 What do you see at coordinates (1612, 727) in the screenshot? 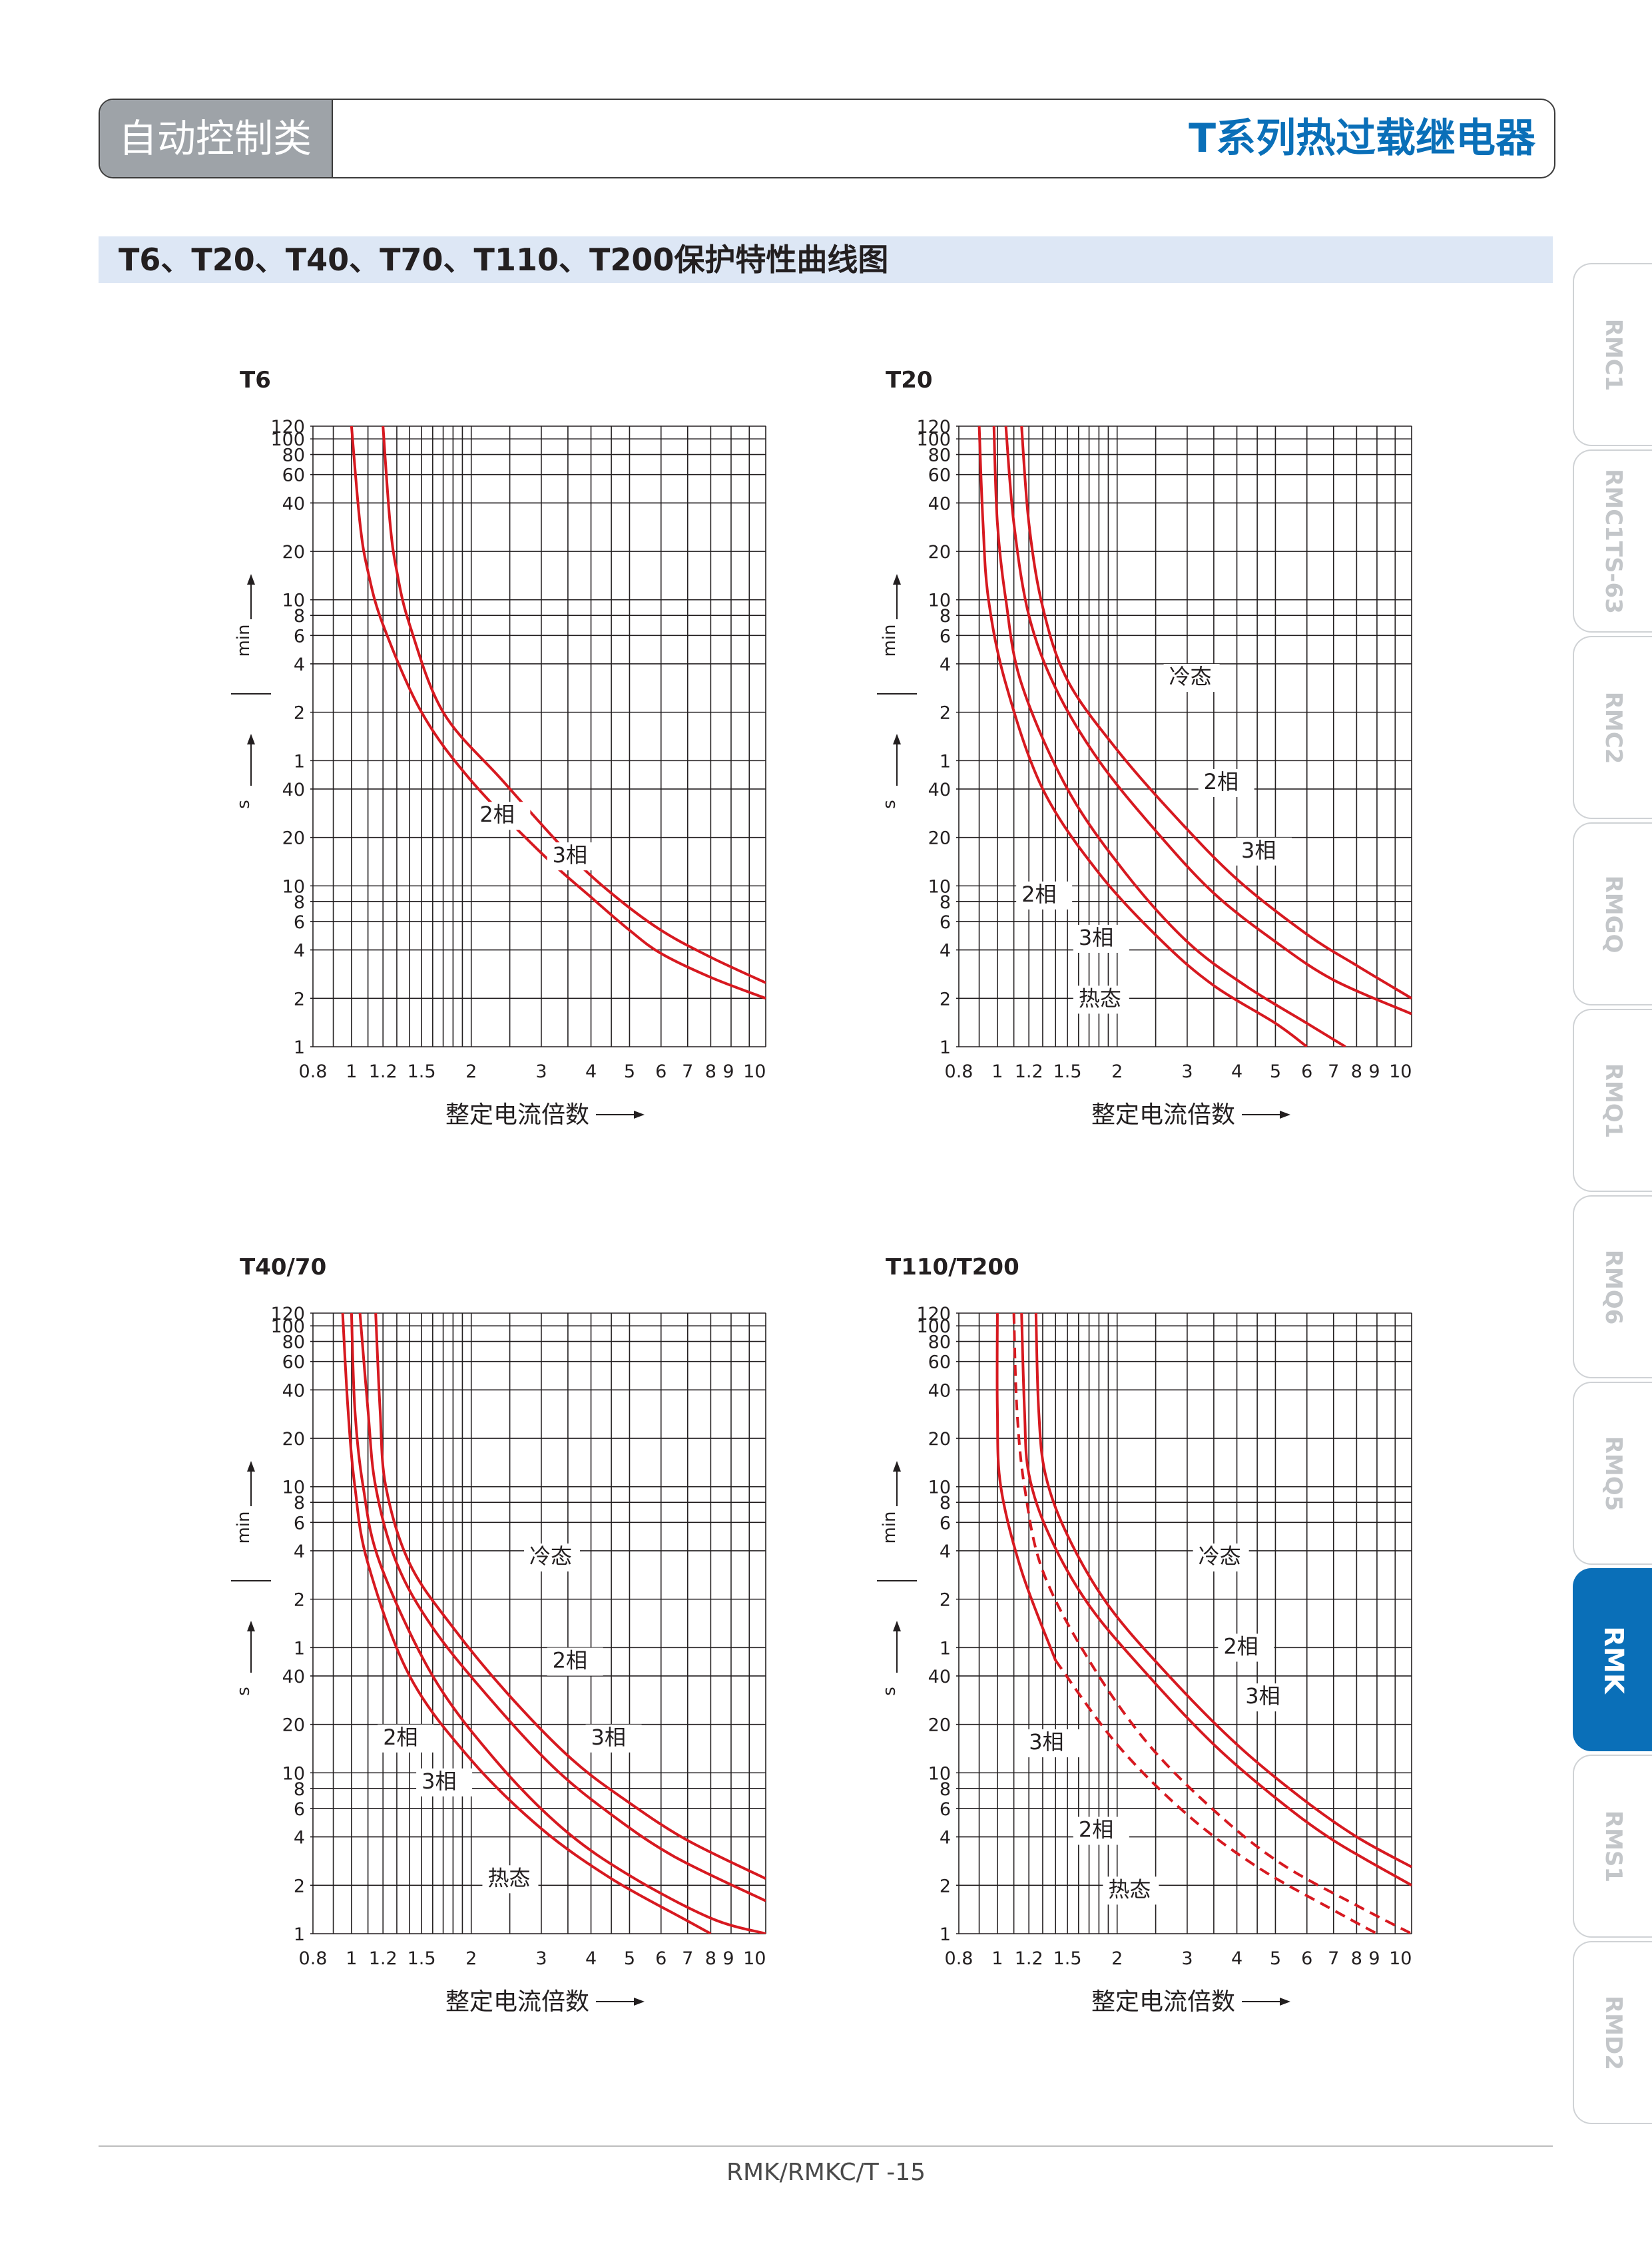
I see `side-tab-rmc2: RMC2` at bounding box center [1612, 727].